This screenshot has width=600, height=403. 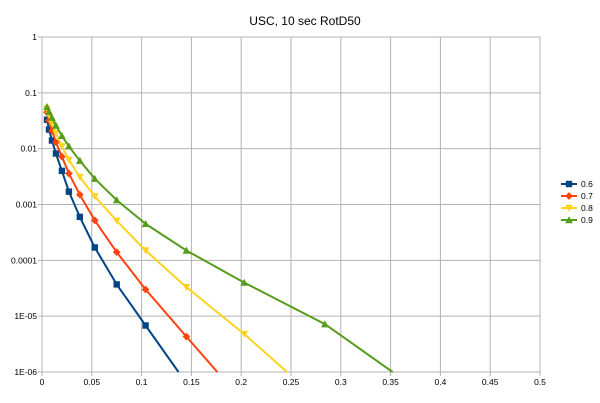 I want to click on x-tick-label: 0.45, so click(x=490, y=382).